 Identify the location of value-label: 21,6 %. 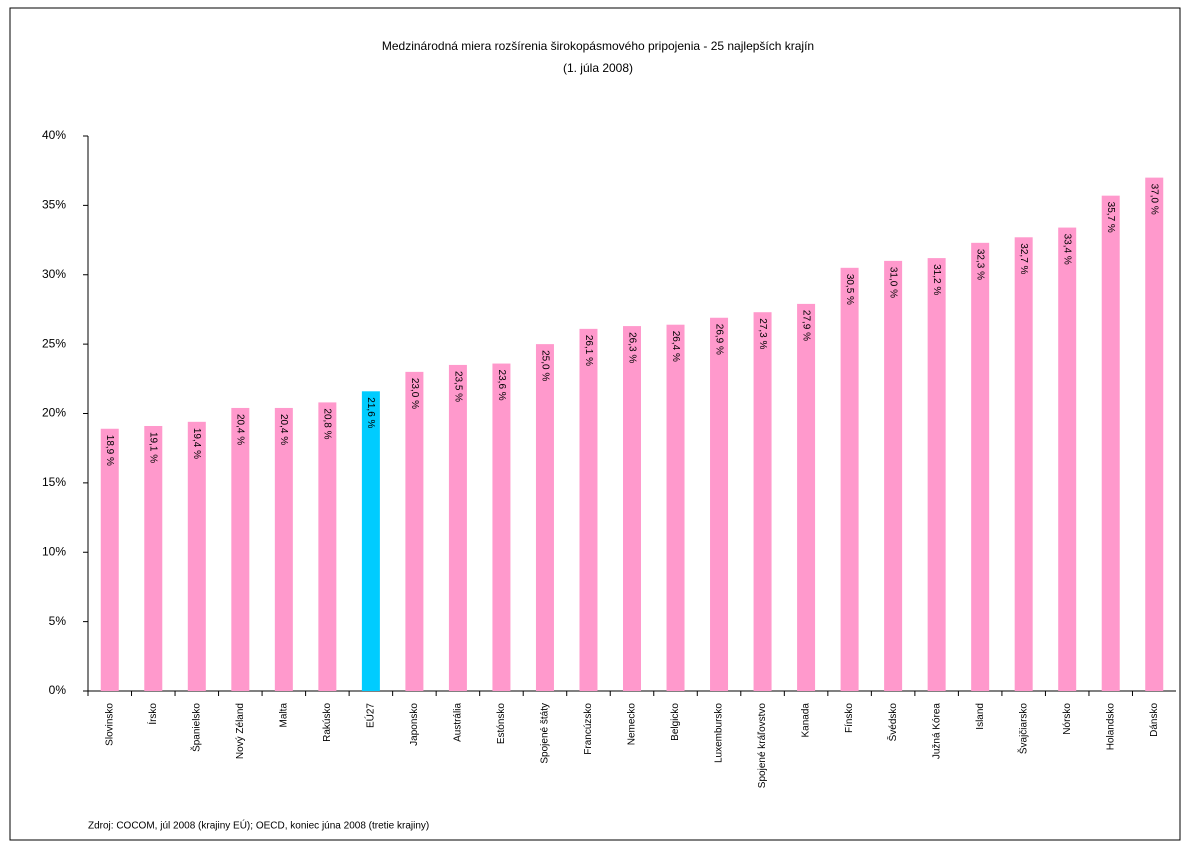
(370, 412).